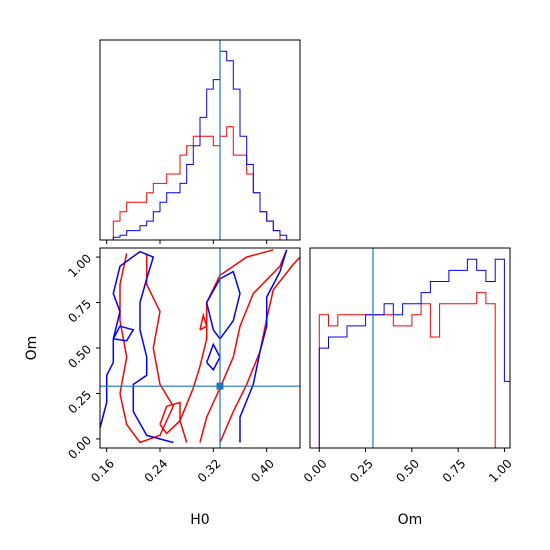  What do you see at coordinates (102, 470) in the screenshot?
I see `x-tick-label: 0.16` at bounding box center [102, 470].